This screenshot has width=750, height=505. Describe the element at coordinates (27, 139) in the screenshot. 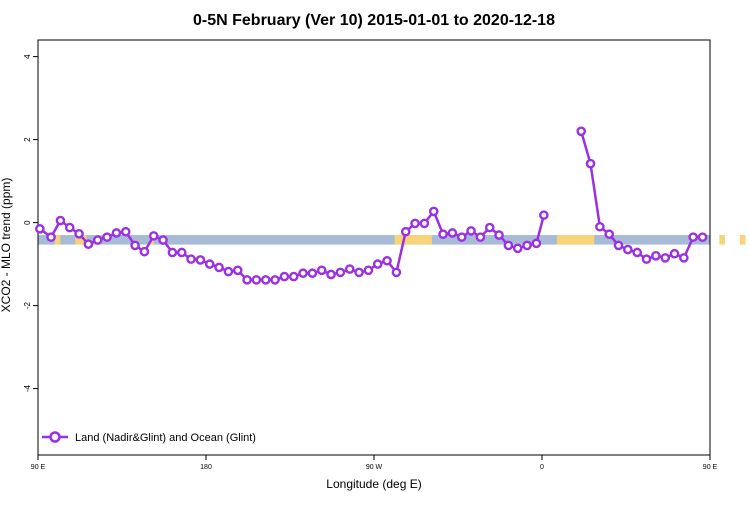

I see `y-tick-label: 2` at that location.